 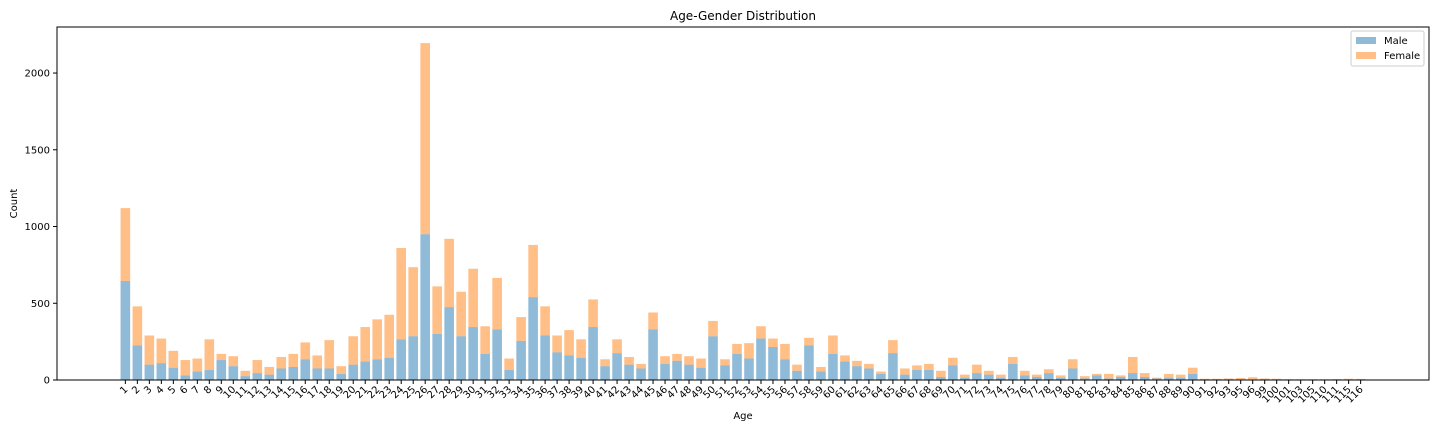 I want to click on x-tick-label: 6, so click(x=184, y=390).